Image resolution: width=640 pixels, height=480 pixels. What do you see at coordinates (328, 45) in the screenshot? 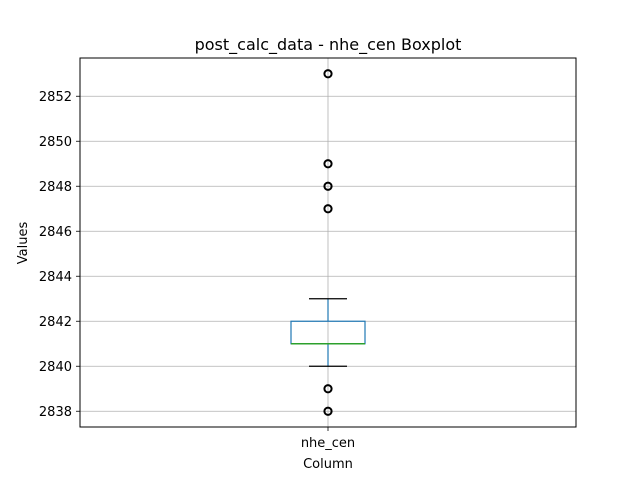
I see `chart-title: post_calc_data - nhe_cen Boxplot` at bounding box center [328, 45].